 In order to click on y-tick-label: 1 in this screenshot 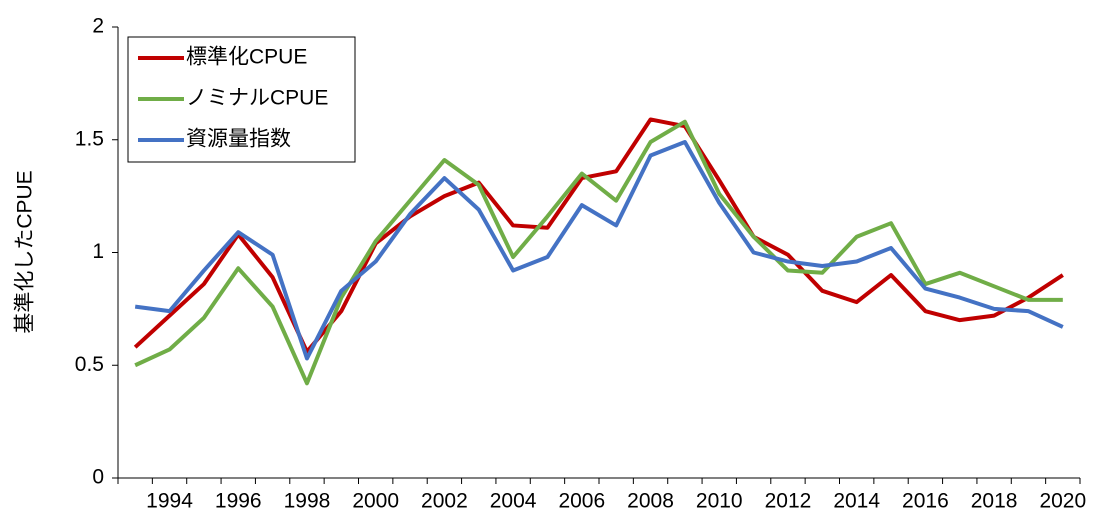, I will do `click(98, 251)`.